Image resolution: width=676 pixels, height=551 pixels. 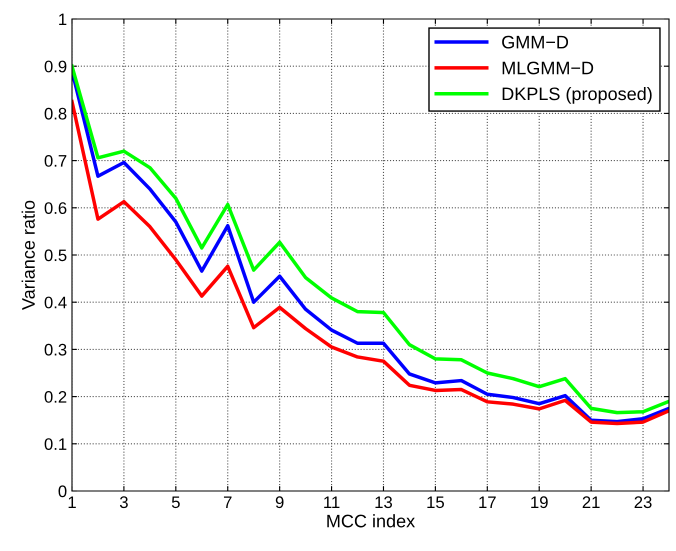 What do you see at coordinates (28, 255) in the screenshot?
I see `y-axis-title: Variance ratio` at bounding box center [28, 255].